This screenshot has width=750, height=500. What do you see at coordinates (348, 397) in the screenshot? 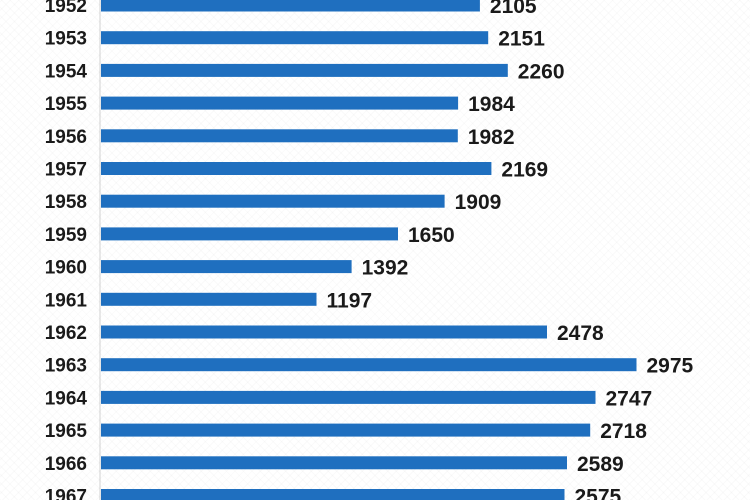
I see `bar-1964` at bounding box center [348, 397].